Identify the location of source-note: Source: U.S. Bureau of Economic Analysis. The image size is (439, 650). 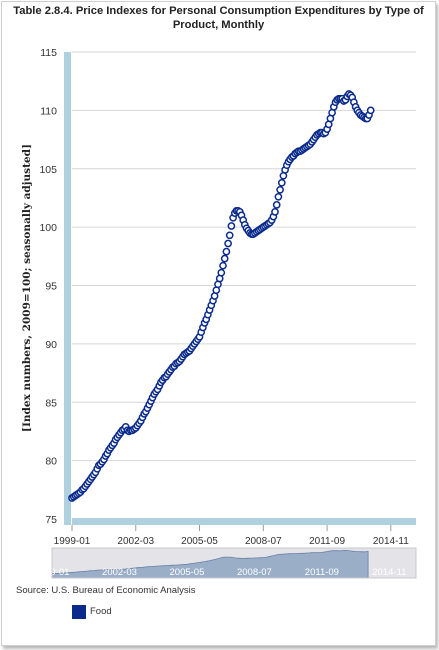
(106, 590).